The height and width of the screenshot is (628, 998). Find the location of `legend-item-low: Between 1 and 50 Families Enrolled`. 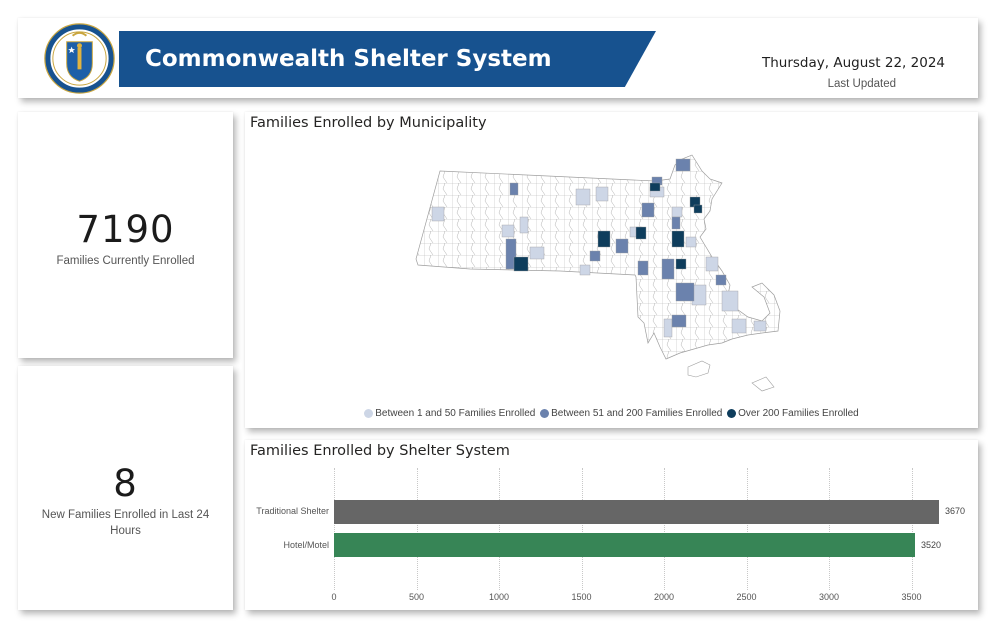

legend-item-low: Between 1 and 50 Families Enrolled is located at coordinates (449, 413).